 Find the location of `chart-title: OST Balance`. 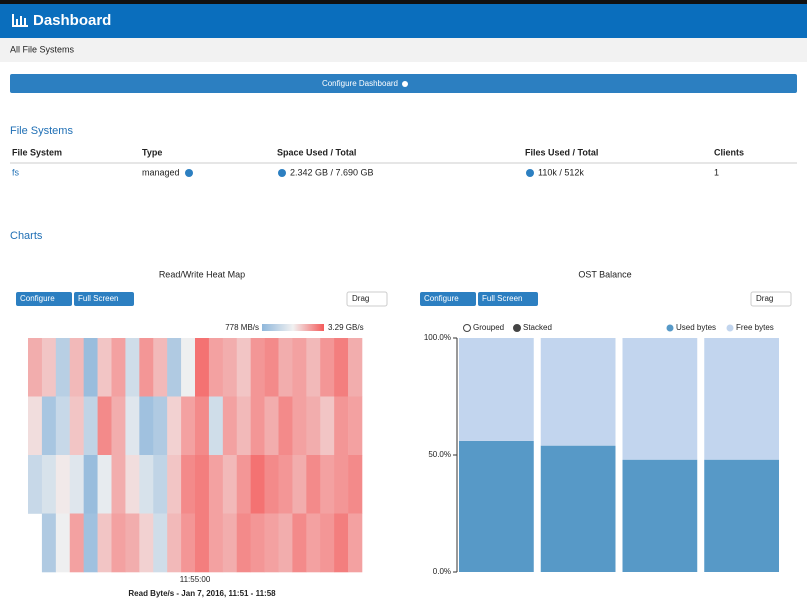

chart-title: OST Balance is located at coordinates (604, 274).